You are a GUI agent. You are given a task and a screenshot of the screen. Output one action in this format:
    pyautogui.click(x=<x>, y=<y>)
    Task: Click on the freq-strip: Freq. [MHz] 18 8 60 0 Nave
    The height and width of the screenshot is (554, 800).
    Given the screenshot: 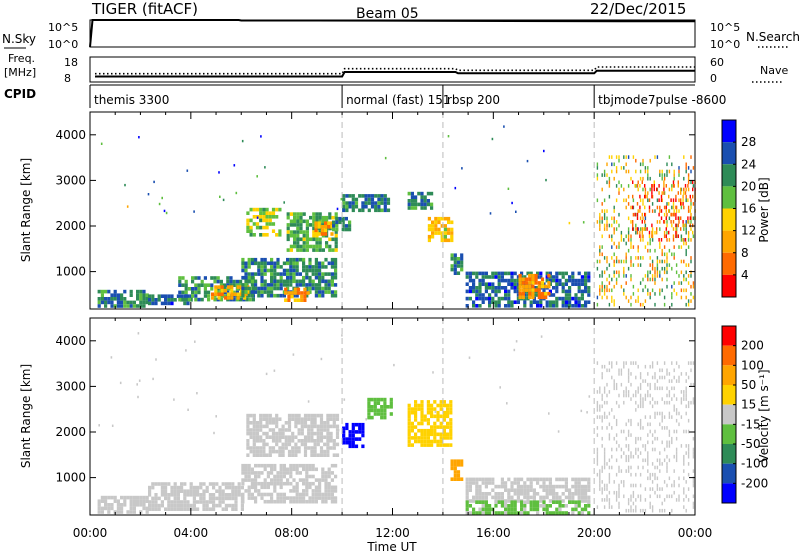 What is the action you would take?
    pyautogui.click(x=396, y=68)
    